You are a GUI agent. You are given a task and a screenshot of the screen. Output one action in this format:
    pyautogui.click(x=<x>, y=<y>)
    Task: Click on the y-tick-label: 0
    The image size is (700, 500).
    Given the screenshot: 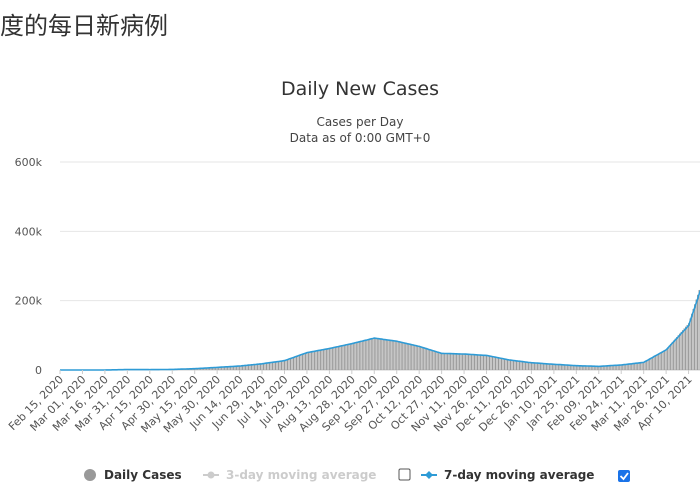 What is the action you would take?
    pyautogui.click(x=38, y=370)
    